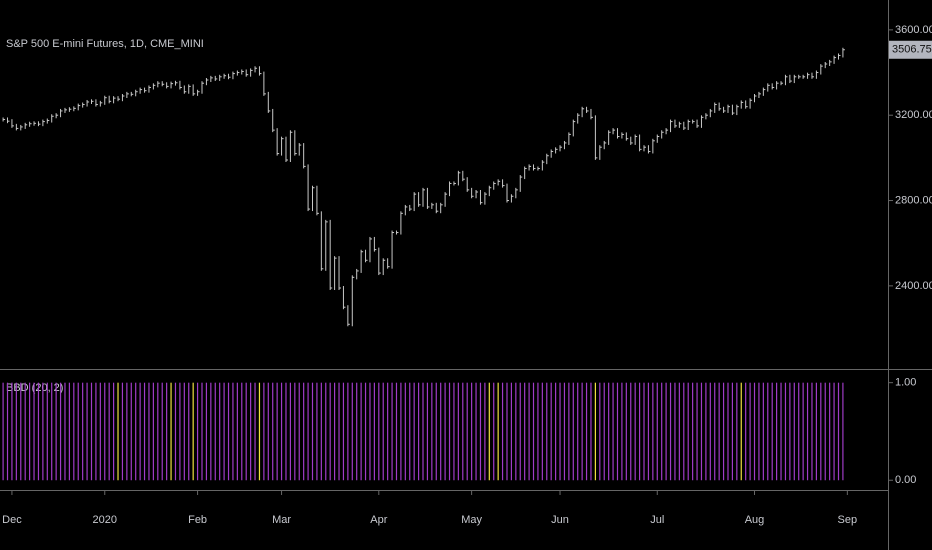  Describe the element at coordinates (905, 383) in the screenshot. I see `y-tick-label: 1.00` at that location.